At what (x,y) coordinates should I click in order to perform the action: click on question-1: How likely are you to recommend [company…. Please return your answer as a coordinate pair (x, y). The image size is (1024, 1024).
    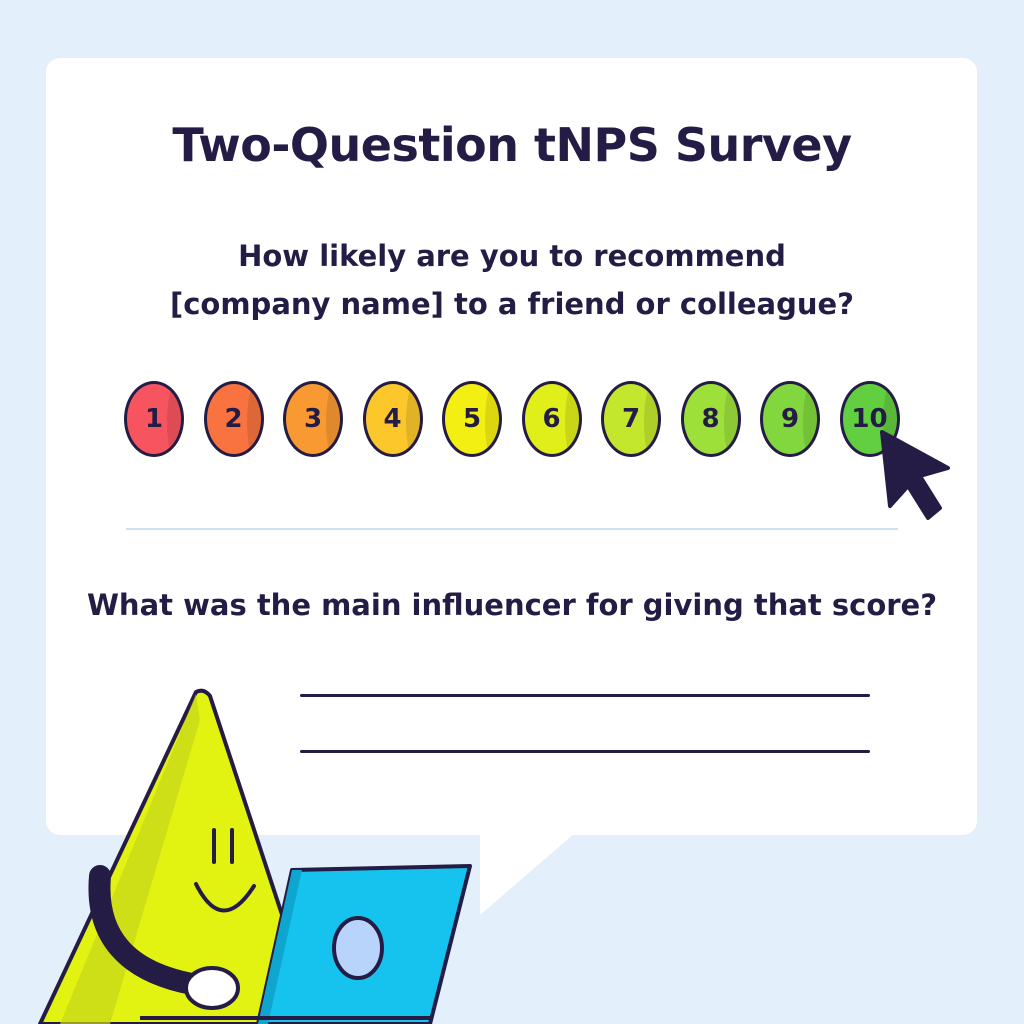
    Looking at the image, I should click on (512, 280).